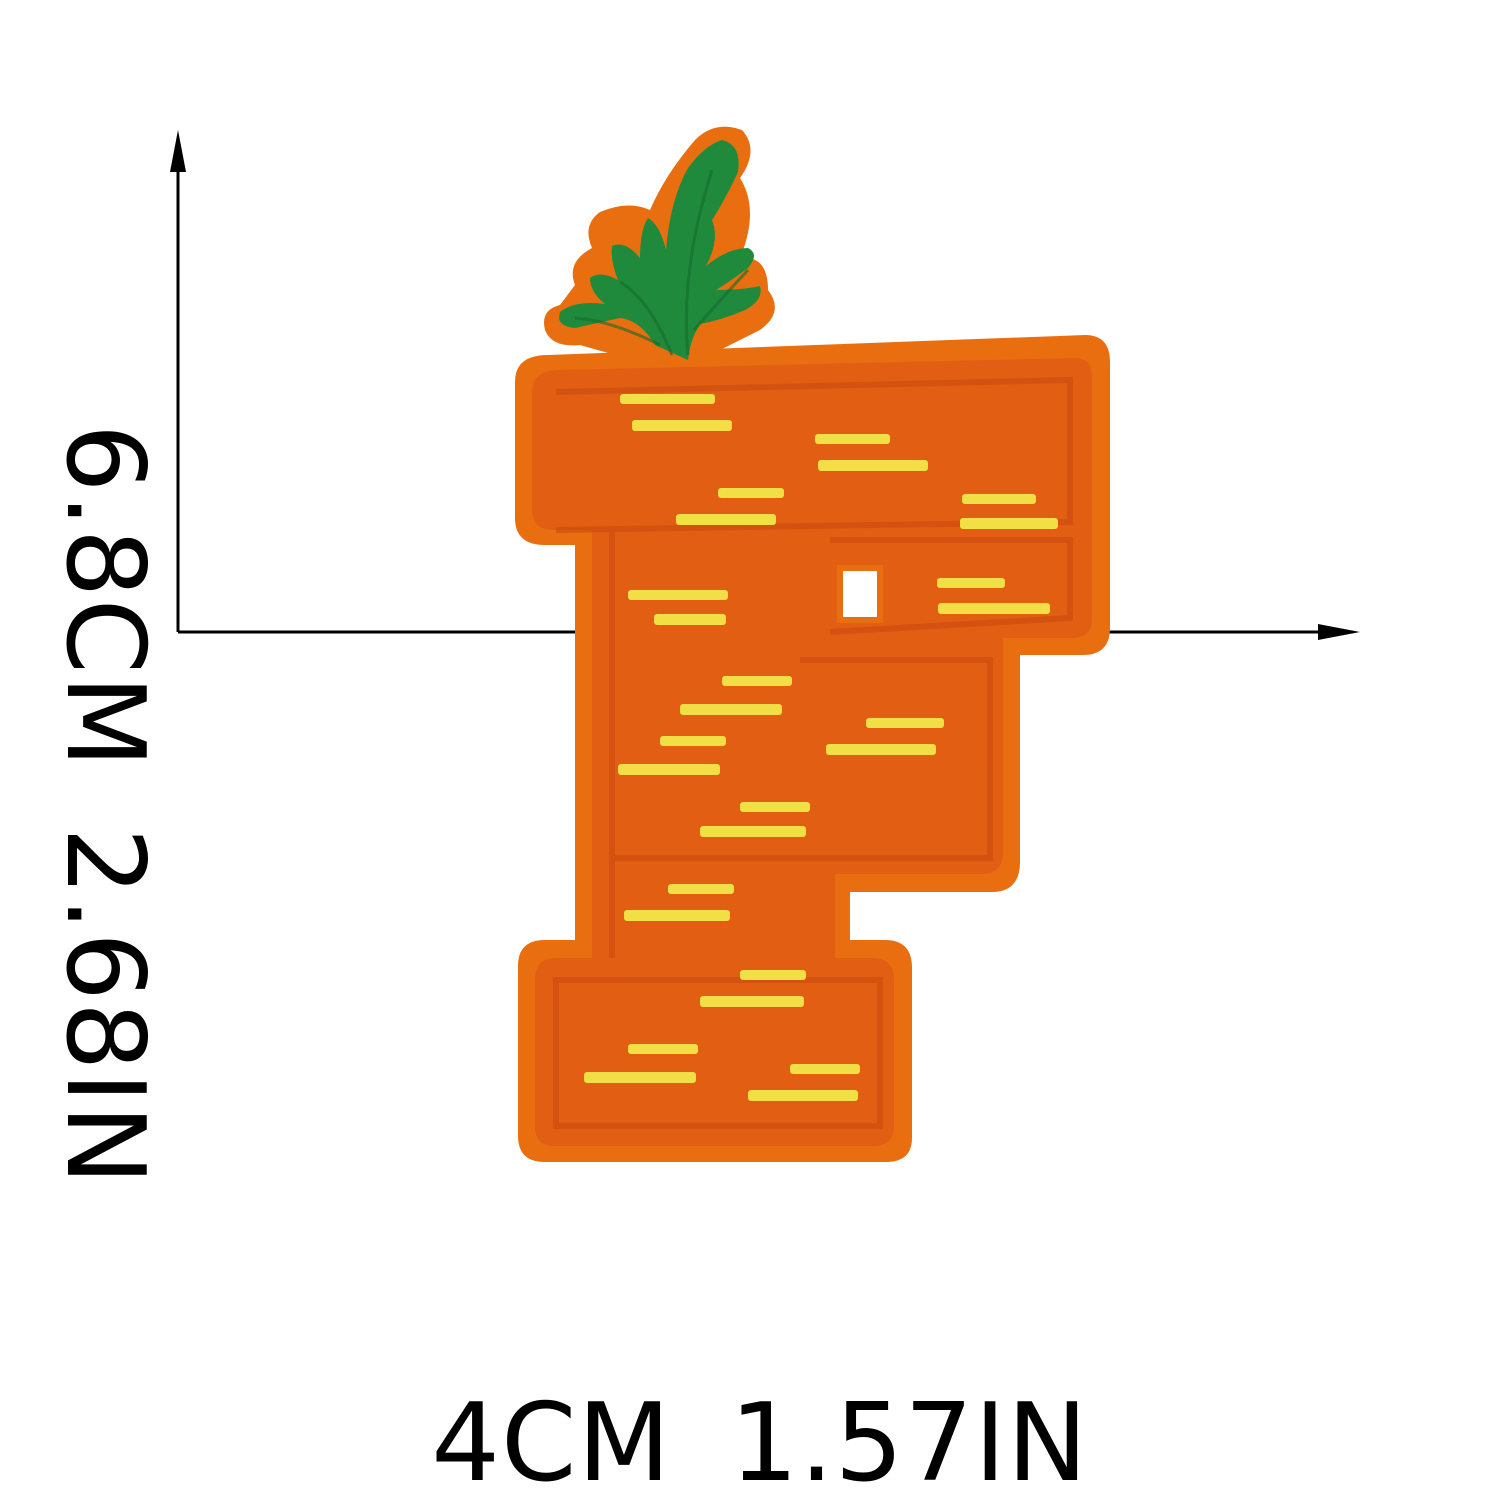 The image size is (1500, 1506). I want to click on carrot-leaves-icon, so click(659, 244).